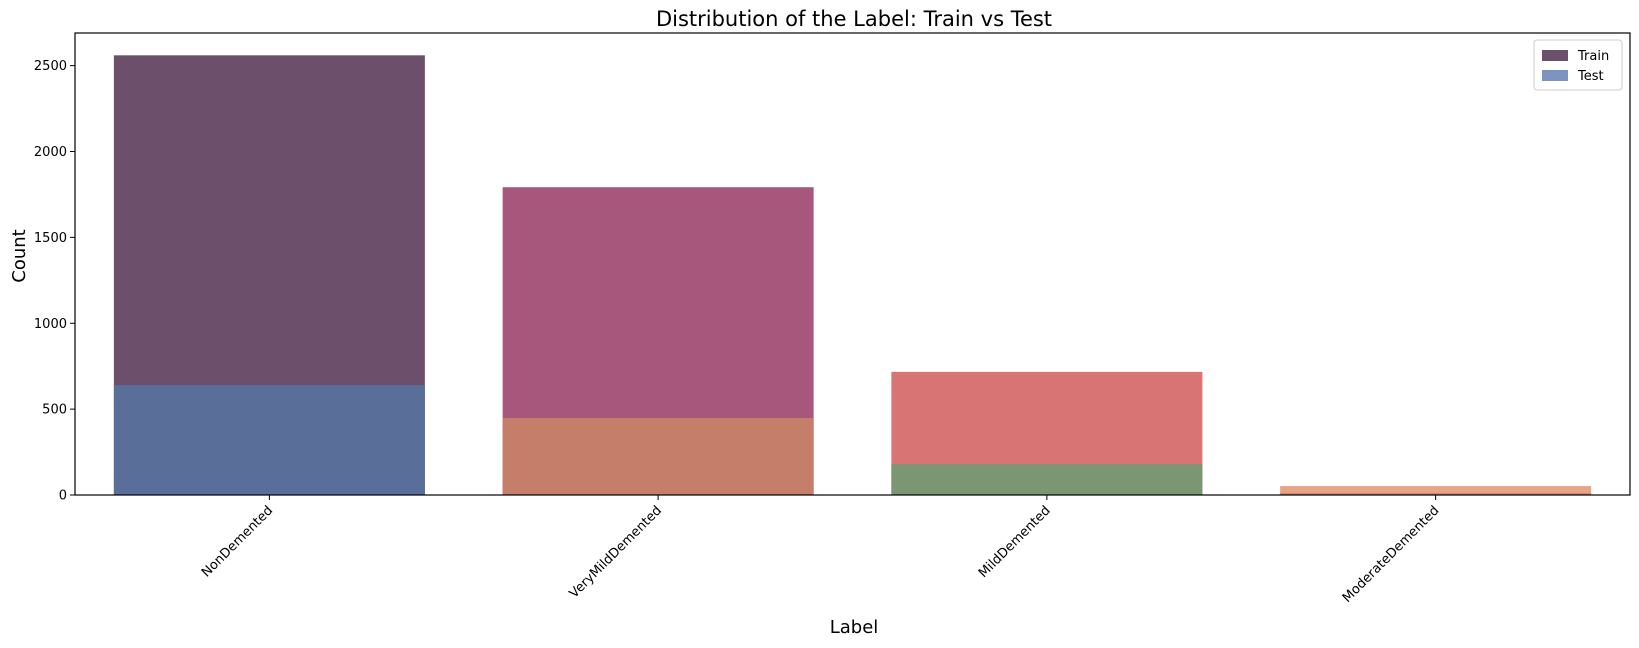  Describe the element at coordinates (50, 324) in the screenshot. I see `y-tick-label: 1000` at that location.